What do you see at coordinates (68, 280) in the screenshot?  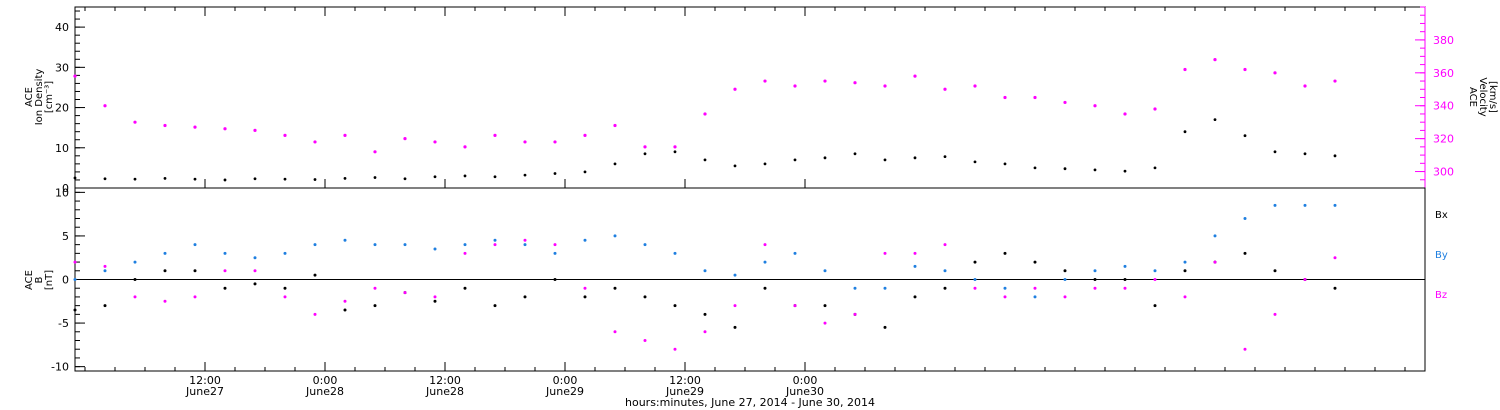 I see `field-axis-ticks: -10 -5 0 5 10` at bounding box center [68, 280].